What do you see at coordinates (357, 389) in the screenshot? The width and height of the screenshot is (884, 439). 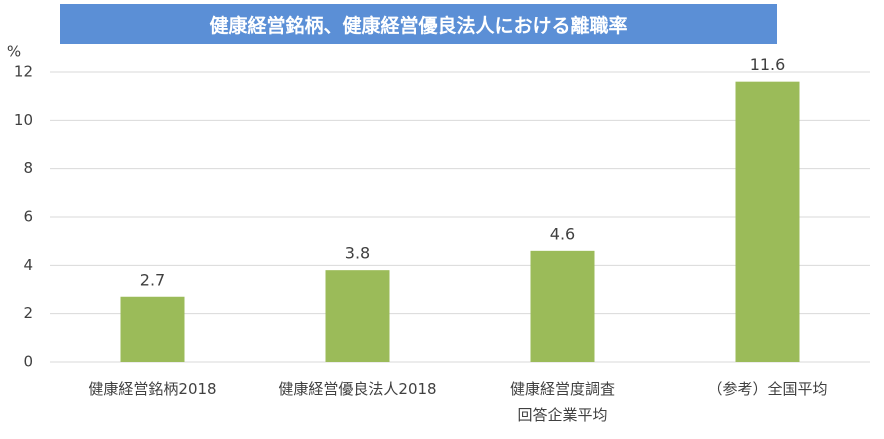 I see `x-tick-label: 健康経営優良法人2018` at bounding box center [357, 389].